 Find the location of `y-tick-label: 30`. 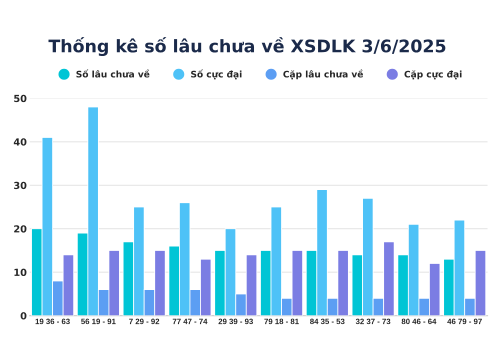

y-tick-label: 30 is located at coordinates (20, 186).